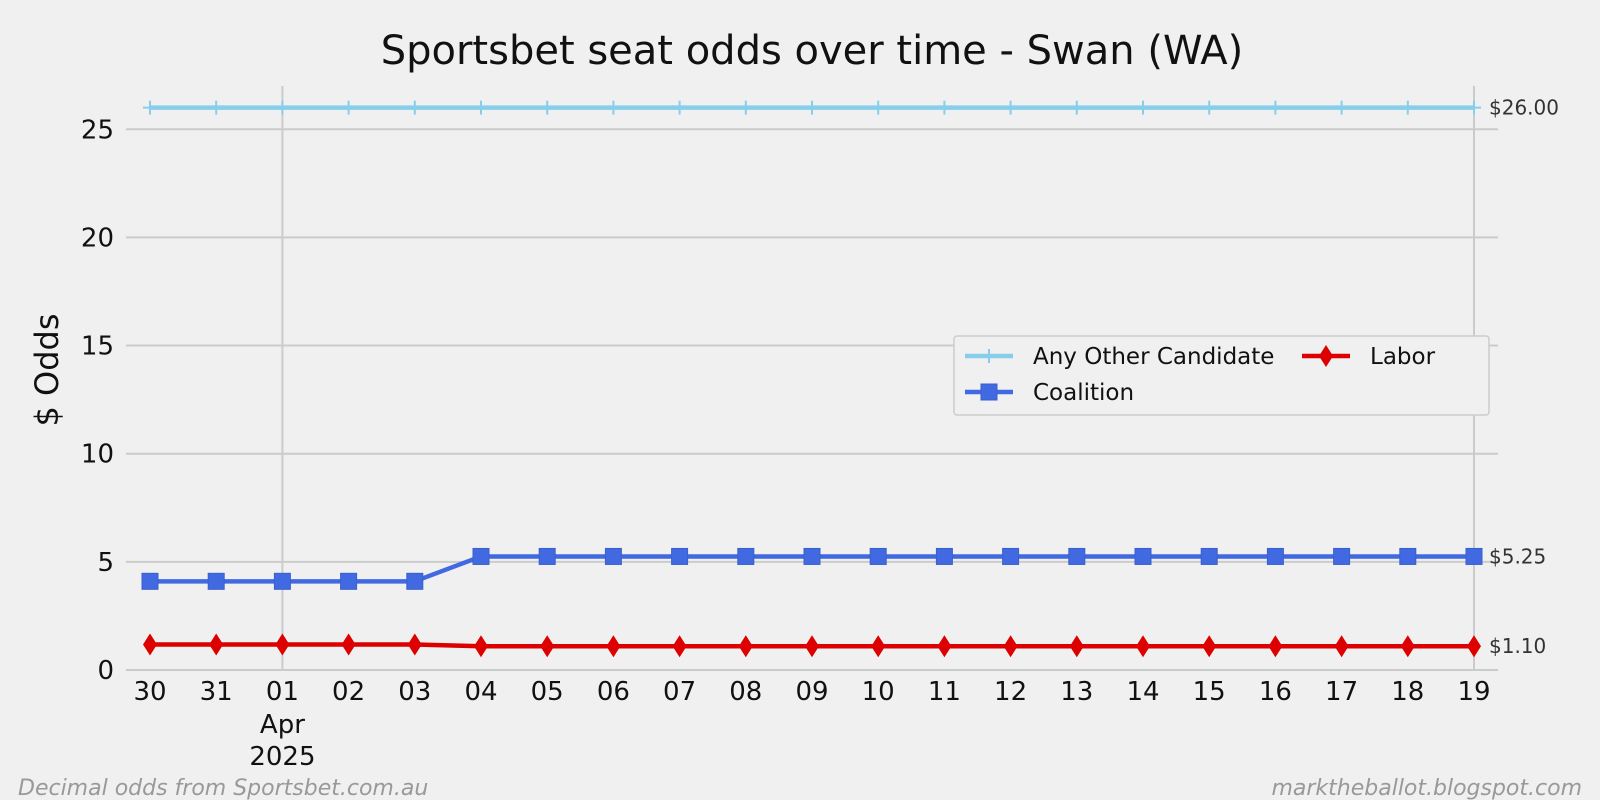 The image size is (1600, 800). I want to click on x-tick-label: 04, so click(480, 692).